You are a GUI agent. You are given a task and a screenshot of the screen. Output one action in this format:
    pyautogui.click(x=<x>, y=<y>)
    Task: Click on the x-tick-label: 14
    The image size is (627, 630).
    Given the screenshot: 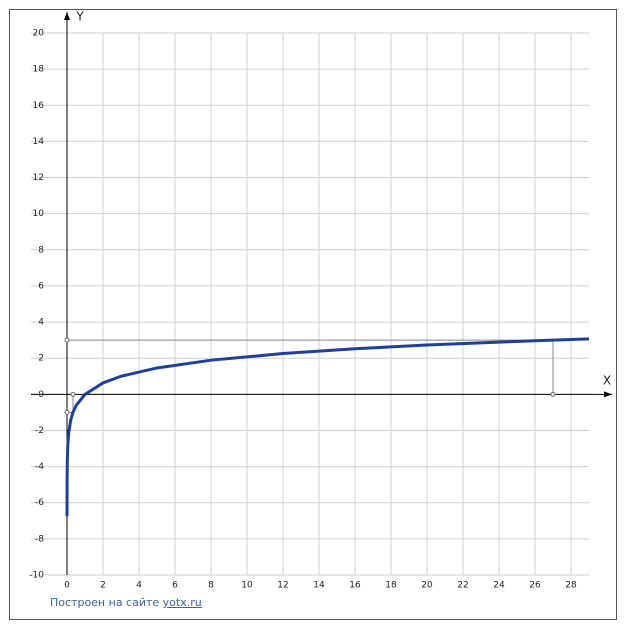 What is the action you would take?
    pyautogui.click(x=319, y=586)
    